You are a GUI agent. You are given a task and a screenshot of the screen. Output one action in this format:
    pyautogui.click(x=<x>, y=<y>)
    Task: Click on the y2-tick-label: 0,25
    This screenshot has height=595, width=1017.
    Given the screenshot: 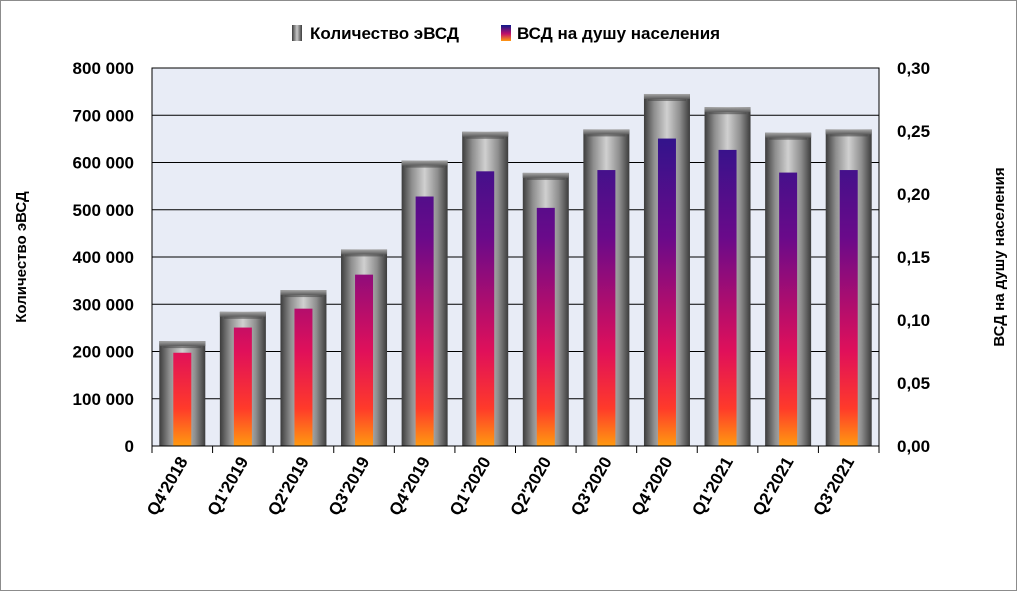 What is the action you would take?
    pyautogui.click(x=913, y=131)
    